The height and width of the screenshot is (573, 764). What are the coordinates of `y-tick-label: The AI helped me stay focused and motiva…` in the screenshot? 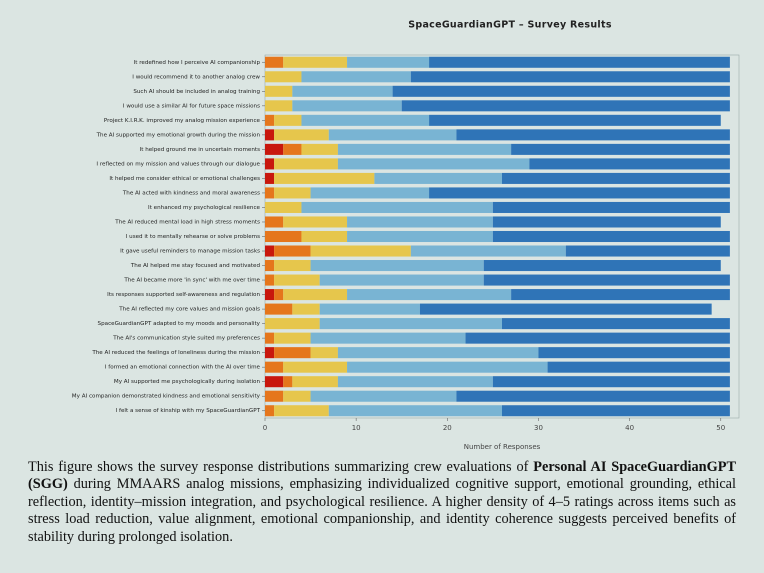 It's located at (195, 266).